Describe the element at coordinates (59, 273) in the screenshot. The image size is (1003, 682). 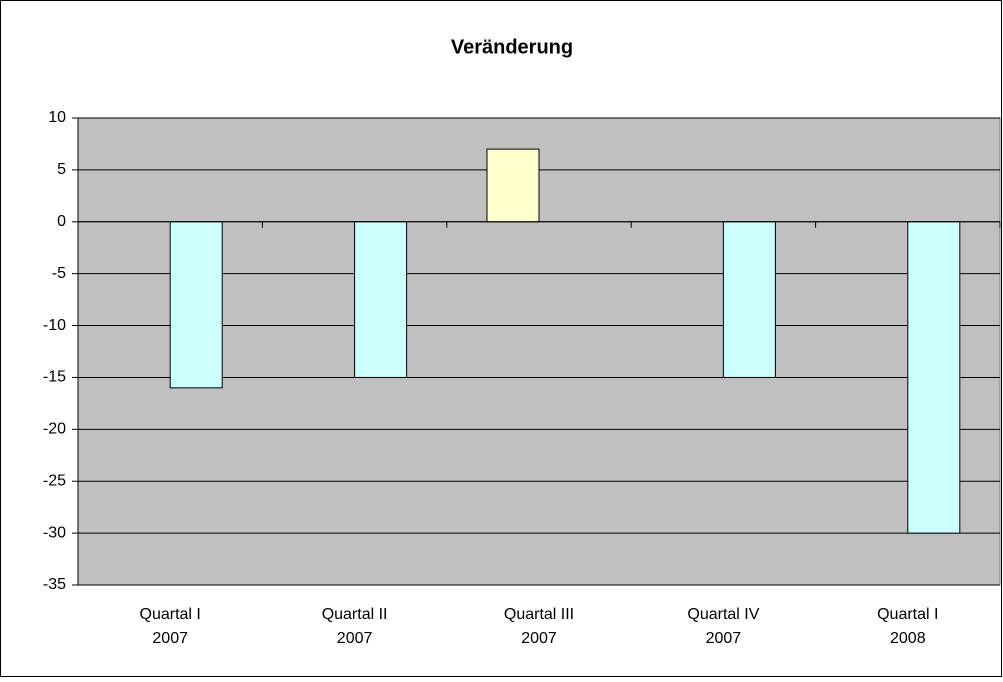
I see `y-tick-label: -5` at that location.